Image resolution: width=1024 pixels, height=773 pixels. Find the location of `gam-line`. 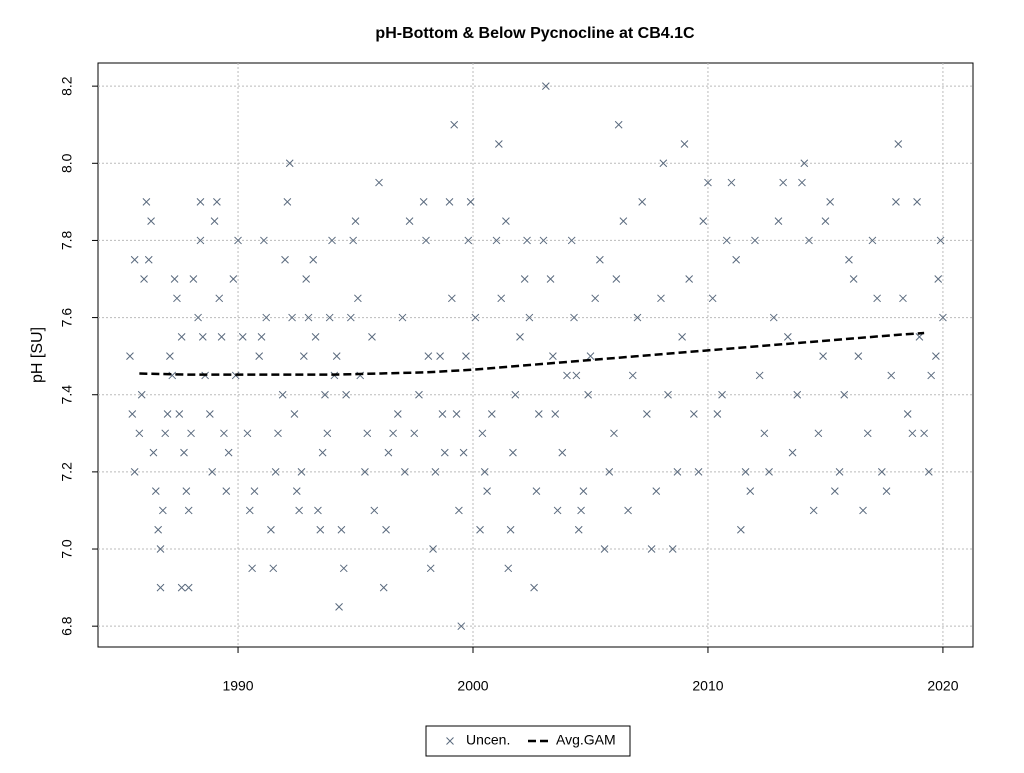

gam-line is located at coordinates (532, 353).